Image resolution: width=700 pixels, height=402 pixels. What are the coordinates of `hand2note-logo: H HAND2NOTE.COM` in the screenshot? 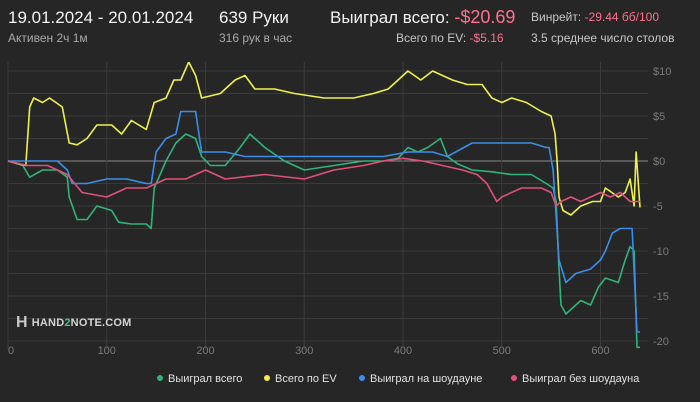 It's located at (74, 322).